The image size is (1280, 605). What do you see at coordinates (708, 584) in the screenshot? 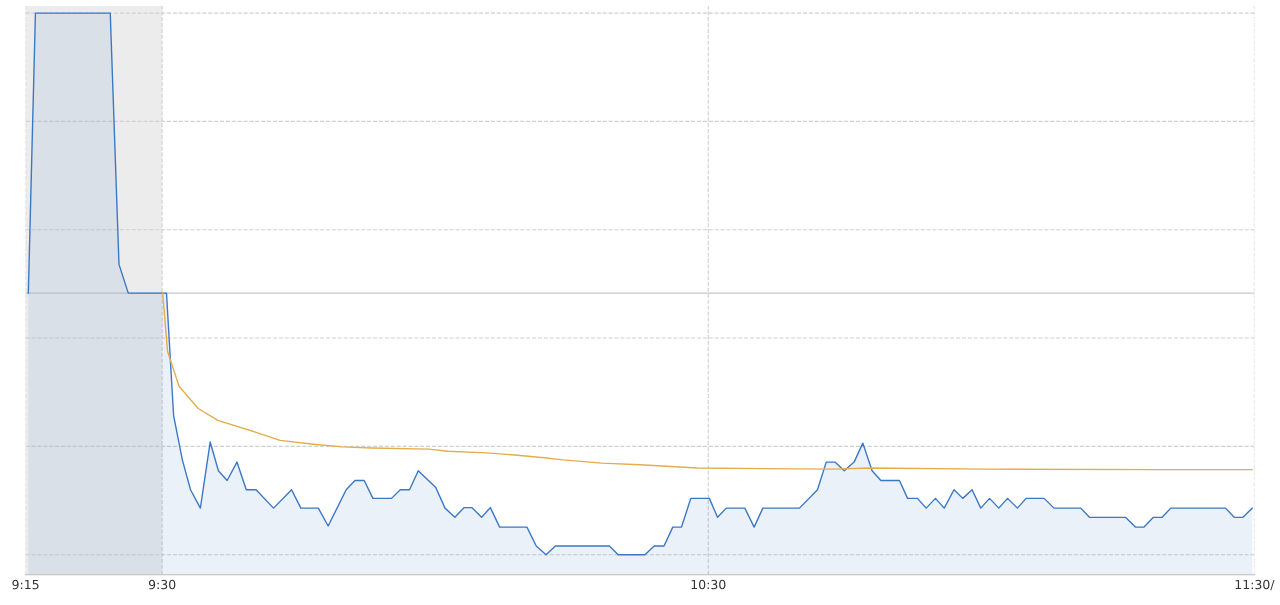
I see `x-tick-label: 10:30` at bounding box center [708, 584].